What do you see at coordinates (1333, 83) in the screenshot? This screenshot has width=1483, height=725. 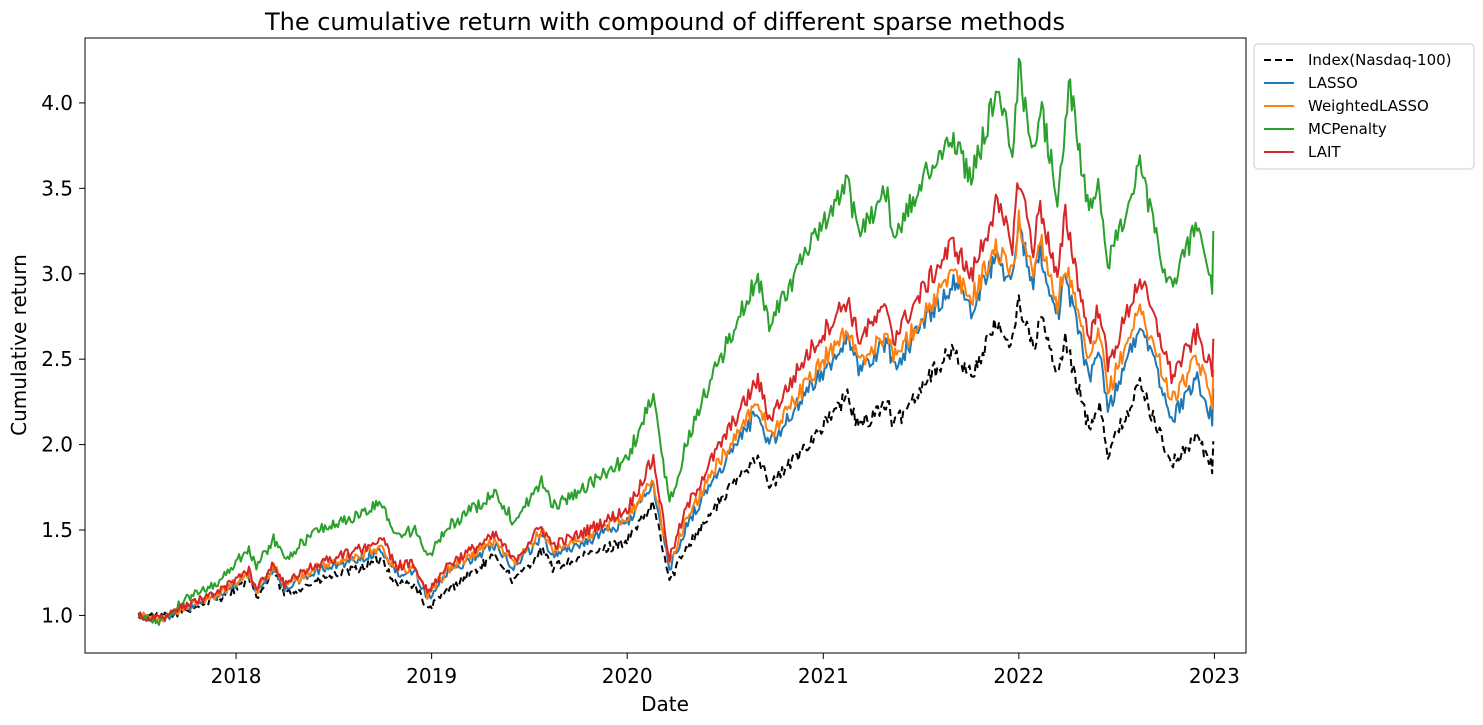 I see `legend-entry-label: LASSO` at bounding box center [1333, 83].